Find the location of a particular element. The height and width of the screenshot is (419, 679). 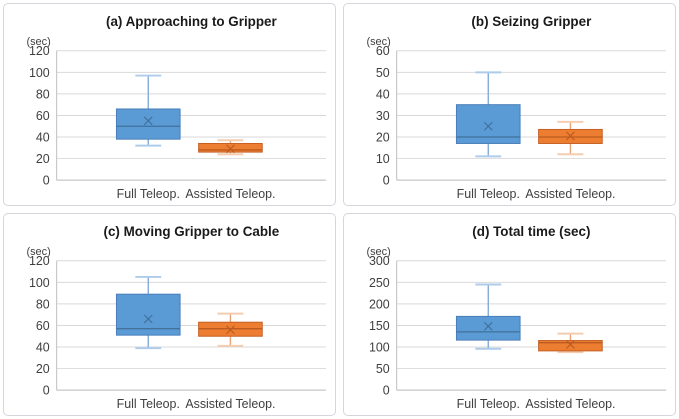

y-tick-label: 300 is located at coordinates (379, 261).